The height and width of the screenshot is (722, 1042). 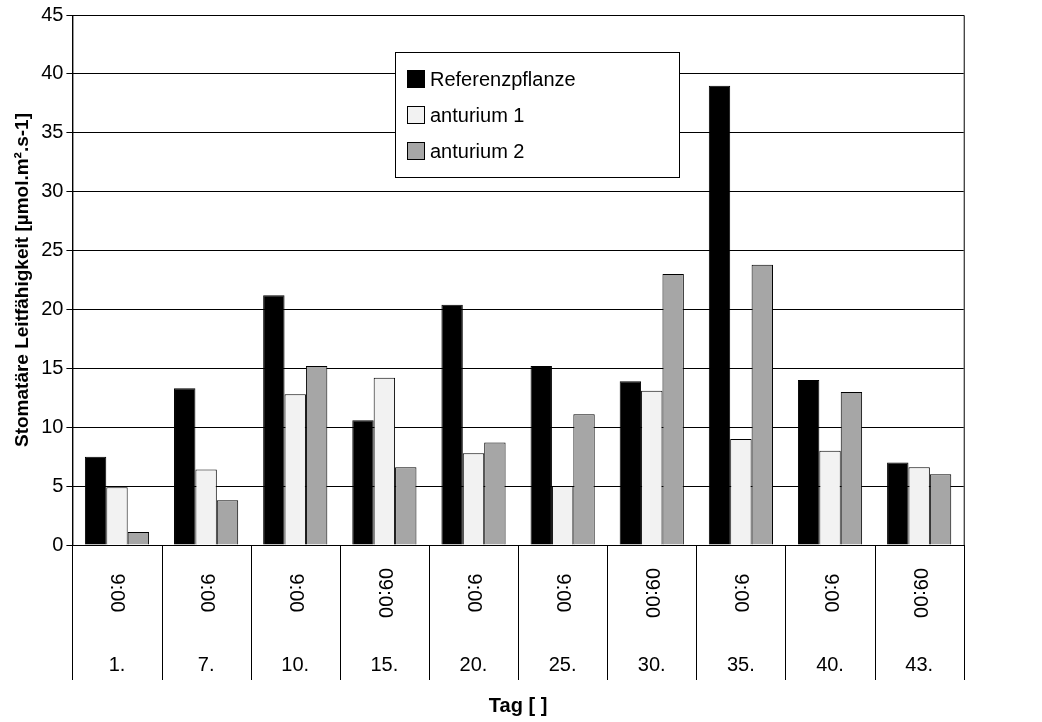 What do you see at coordinates (562, 663) in the screenshot?
I see `x-tick-label: 25.` at bounding box center [562, 663].